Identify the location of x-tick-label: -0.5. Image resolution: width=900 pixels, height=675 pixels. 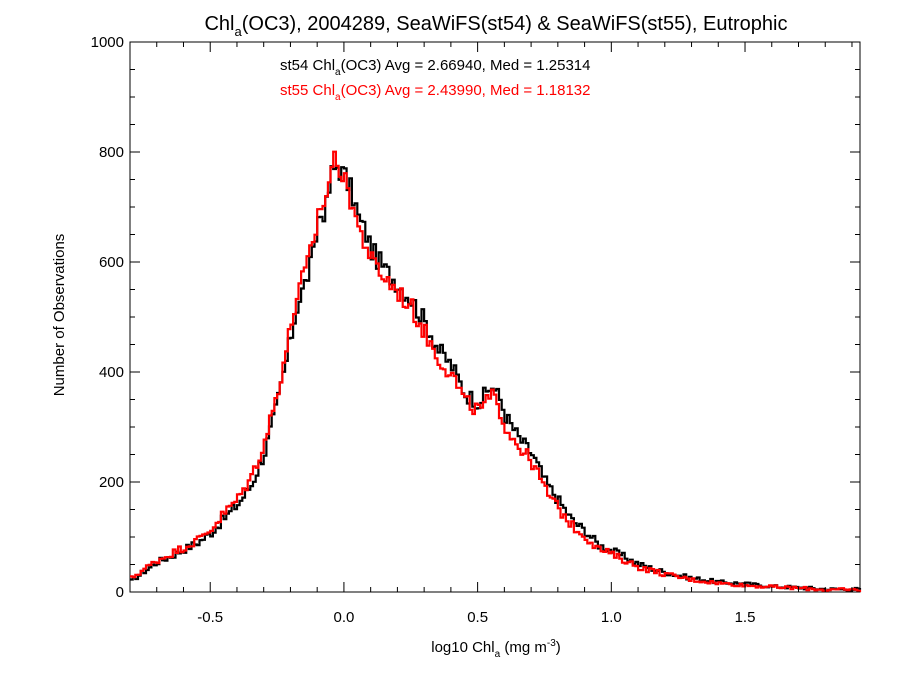
(210, 617).